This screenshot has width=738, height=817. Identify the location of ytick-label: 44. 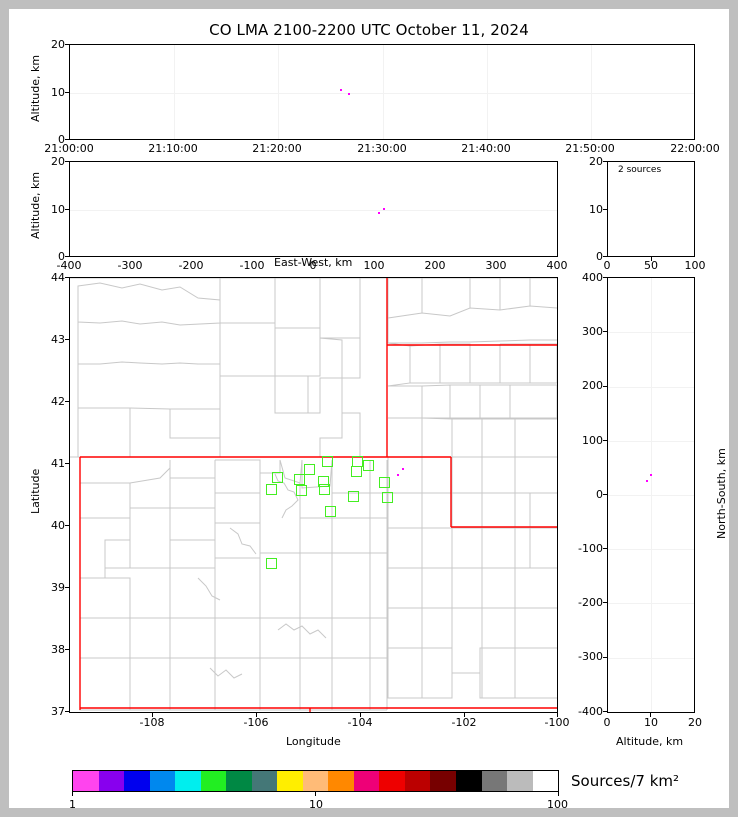
(58, 277).